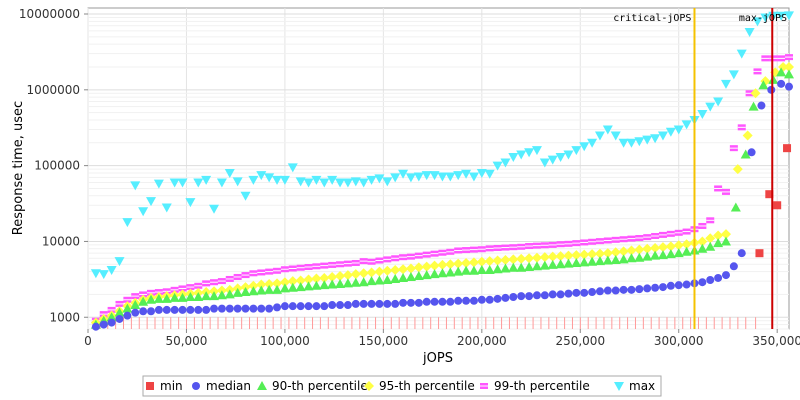  What do you see at coordinates (763, 18) in the screenshot?
I see `max-jops-label: max-jOPS` at bounding box center [763, 18].